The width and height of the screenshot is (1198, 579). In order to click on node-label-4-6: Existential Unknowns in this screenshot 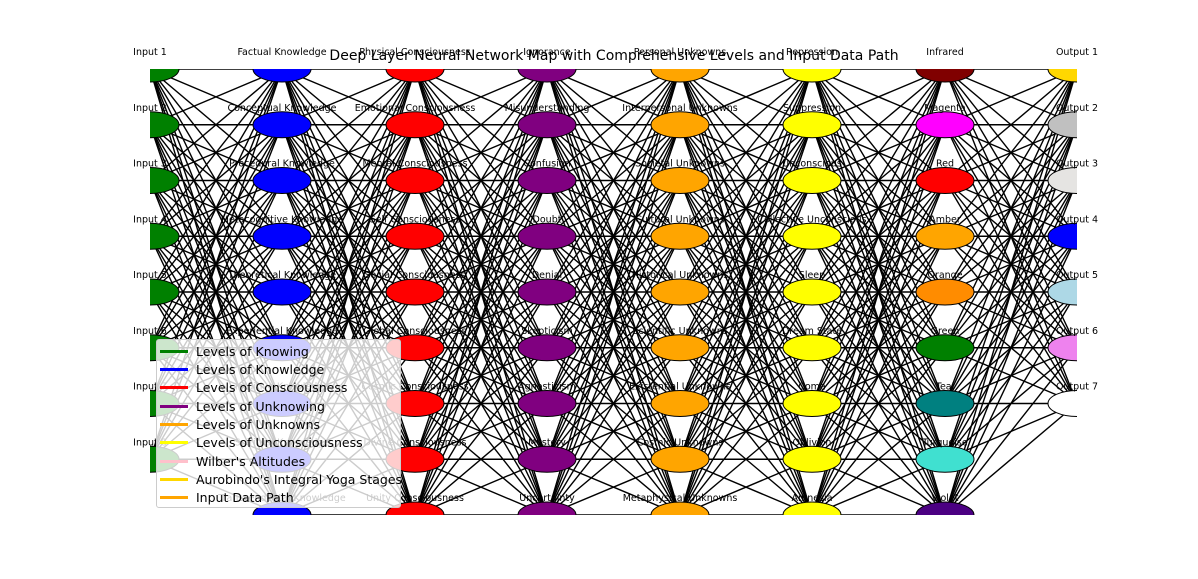, I will do `click(680, 387)`.